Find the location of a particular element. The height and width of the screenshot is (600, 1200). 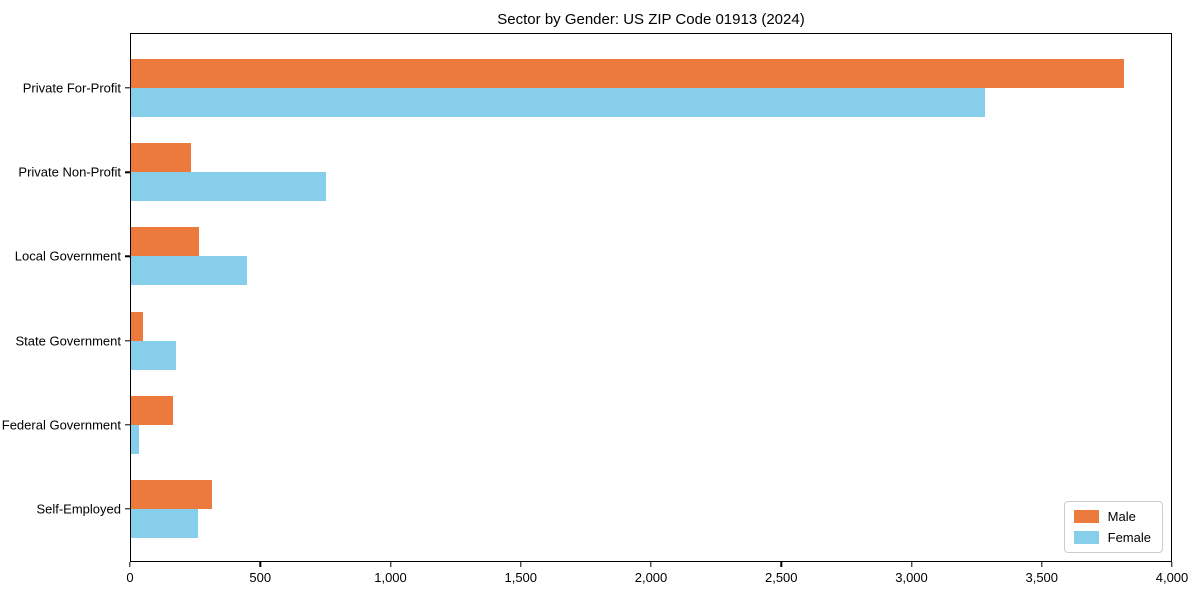

legend-item: Male is located at coordinates (1112, 516).